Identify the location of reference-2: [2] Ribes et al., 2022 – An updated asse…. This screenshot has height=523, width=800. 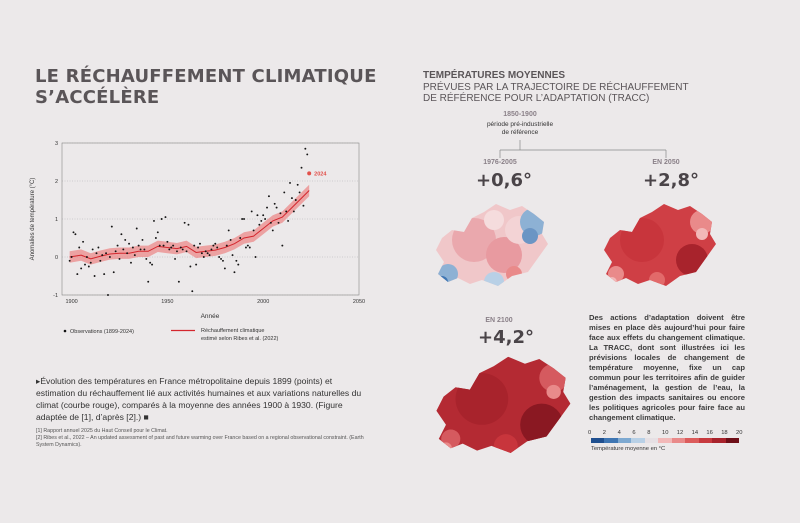
(200, 441).